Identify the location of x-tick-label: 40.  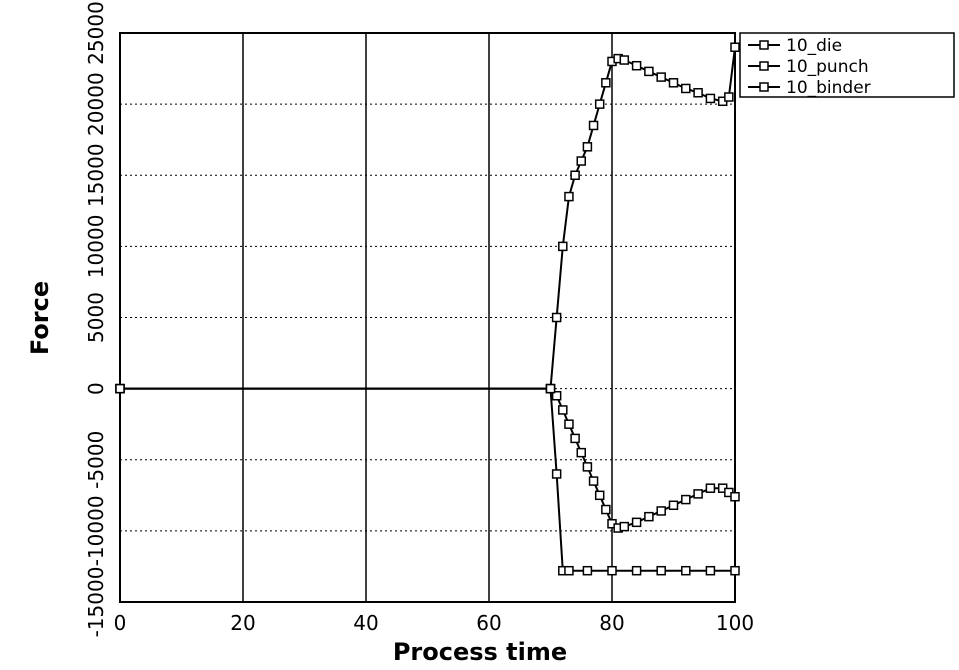
(365, 623).